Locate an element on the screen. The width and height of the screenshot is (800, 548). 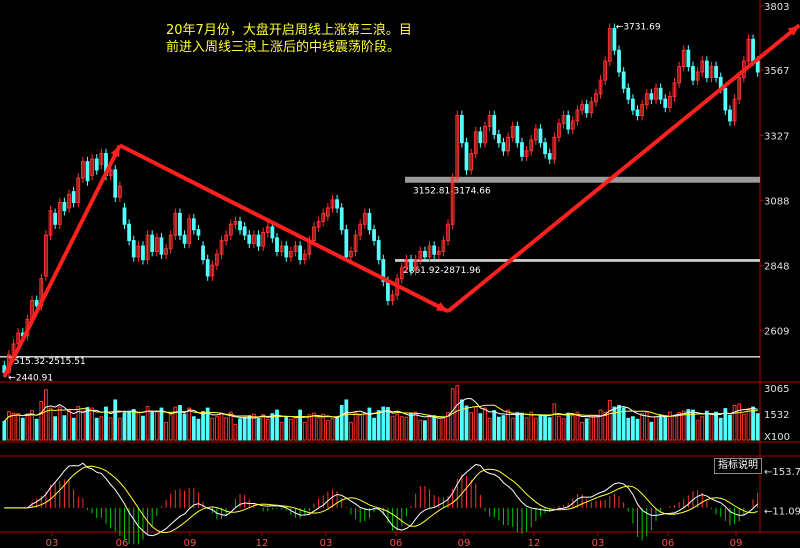
y-tick-label: 2609 is located at coordinates (776, 332).